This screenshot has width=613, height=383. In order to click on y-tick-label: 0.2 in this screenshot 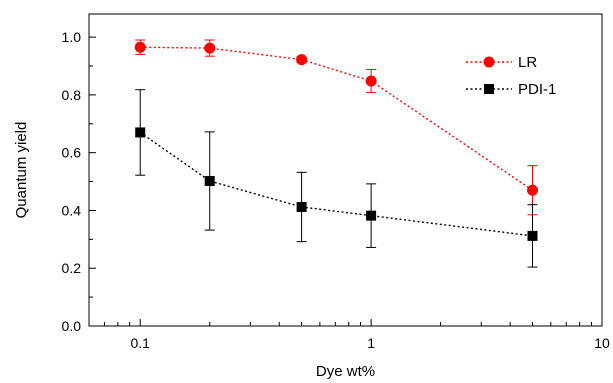, I will do `click(72, 268)`.